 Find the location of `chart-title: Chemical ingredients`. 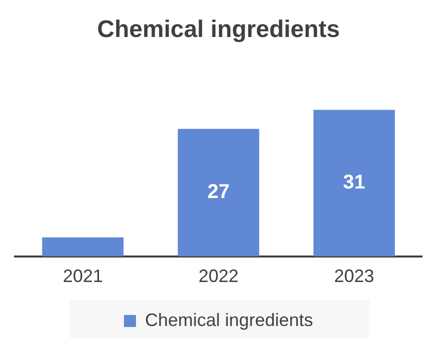

chart-title: Chemical ingredients is located at coordinates (218, 30).